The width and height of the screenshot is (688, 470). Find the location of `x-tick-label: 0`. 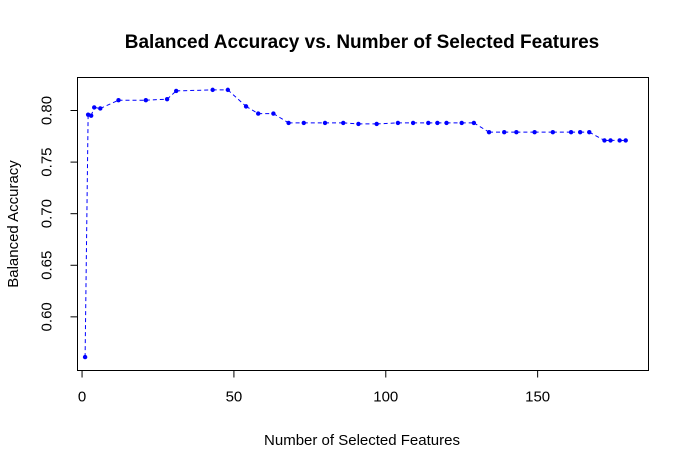

x-tick-label: 0 is located at coordinates (82, 397).